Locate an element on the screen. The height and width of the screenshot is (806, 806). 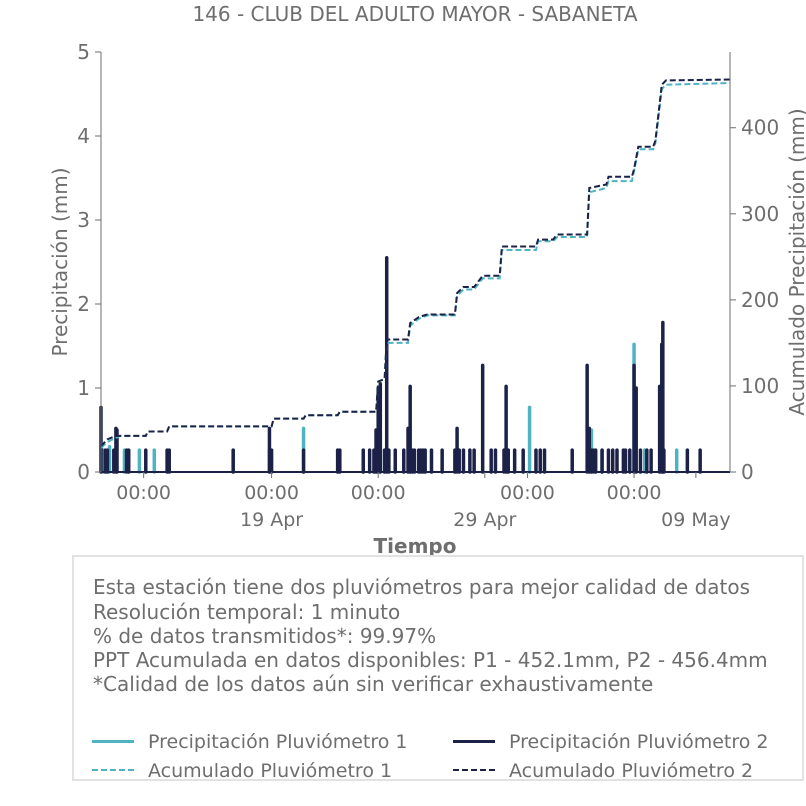
legend-item-p2-precip: Precipitación Pluviómetro 2 is located at coordinates (611, 742).